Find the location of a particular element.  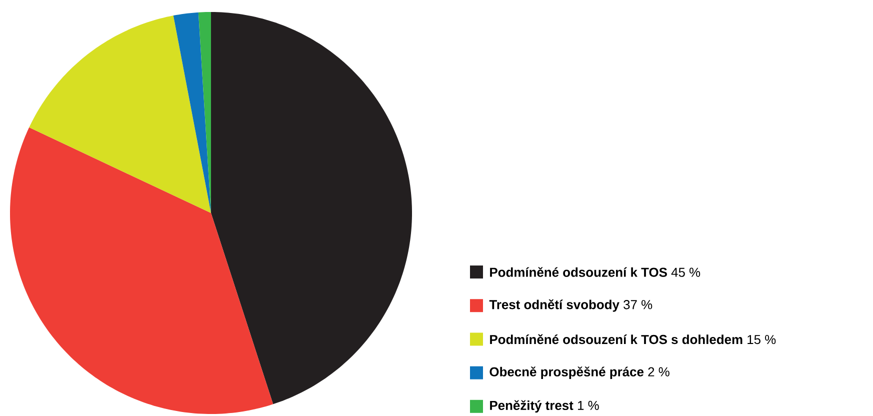

data-label: 1 % is located at coordinates (588, 405).